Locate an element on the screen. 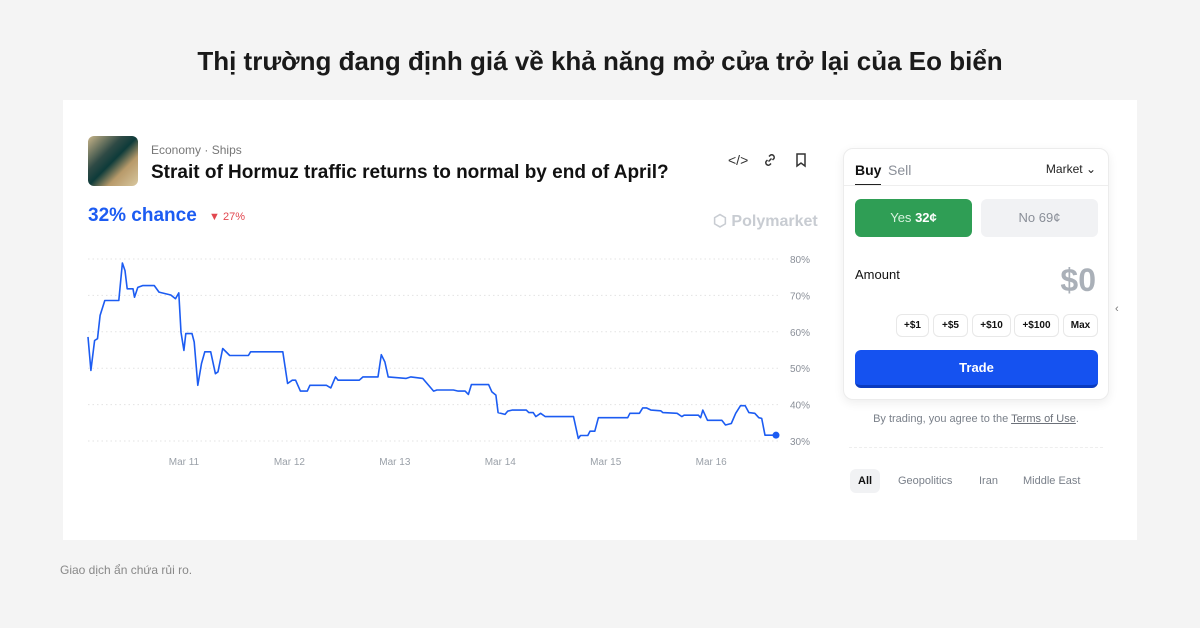 This screenshot has height=628, width=1200. tab-sell: Sell is located at coordinates (900, 170).